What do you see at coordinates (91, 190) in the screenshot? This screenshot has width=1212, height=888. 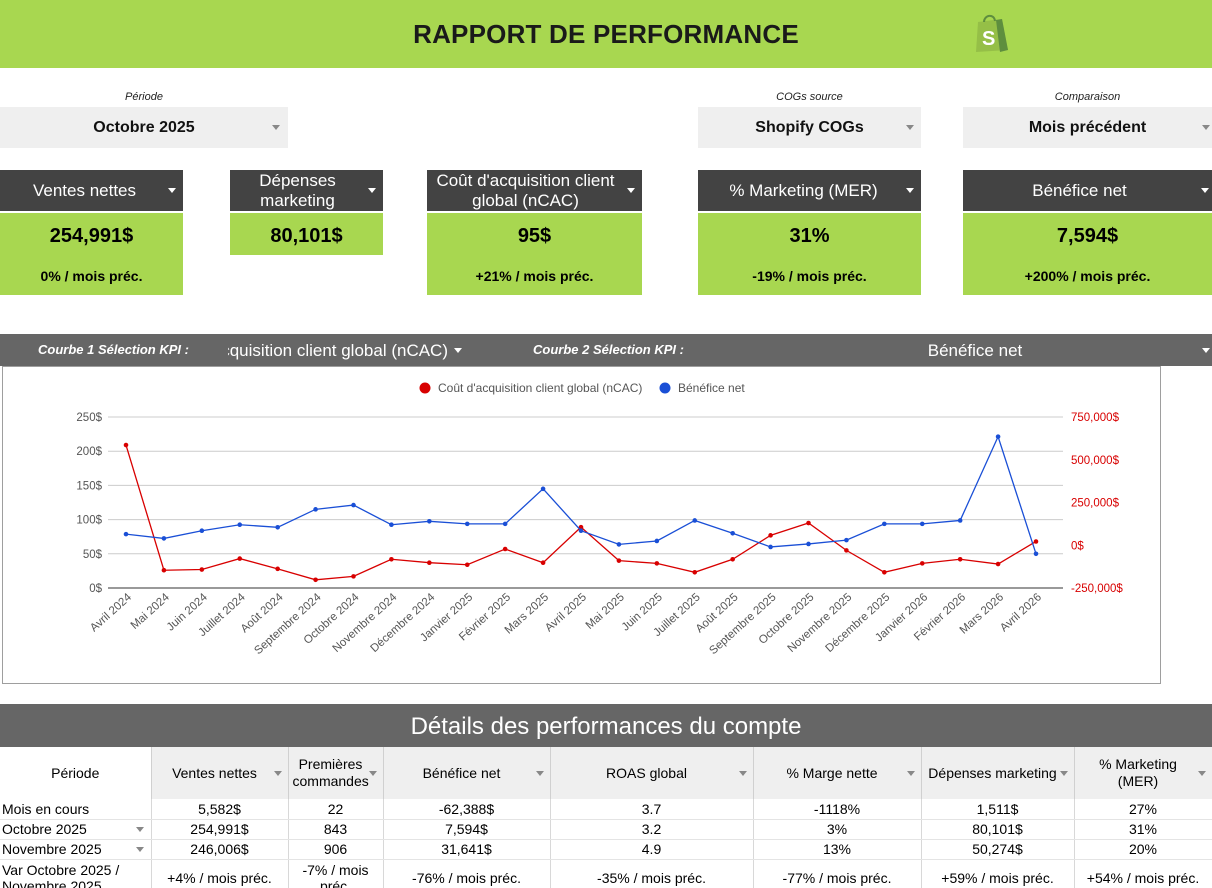 I see `kpi-sales-header: Ventes nettes` at bounding box center [91, 190].